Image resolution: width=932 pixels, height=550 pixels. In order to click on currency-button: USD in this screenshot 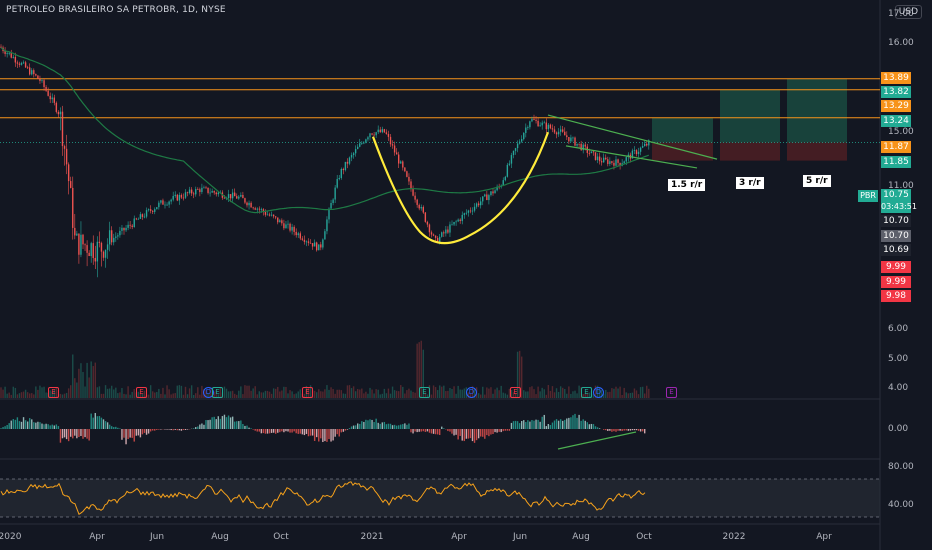, I will do `click(908, 12)`.